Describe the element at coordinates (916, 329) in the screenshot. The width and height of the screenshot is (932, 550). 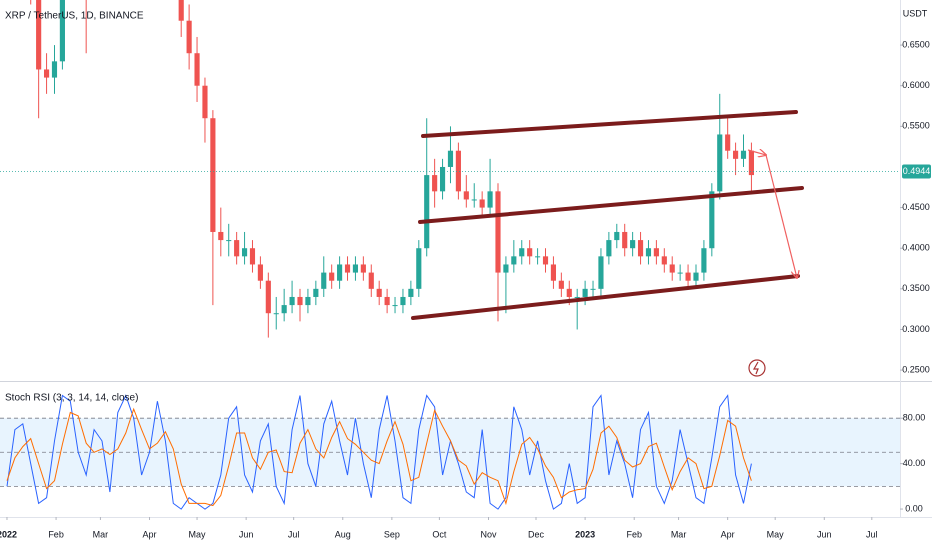
I see `y-tick-label: 0.3000` at that location.